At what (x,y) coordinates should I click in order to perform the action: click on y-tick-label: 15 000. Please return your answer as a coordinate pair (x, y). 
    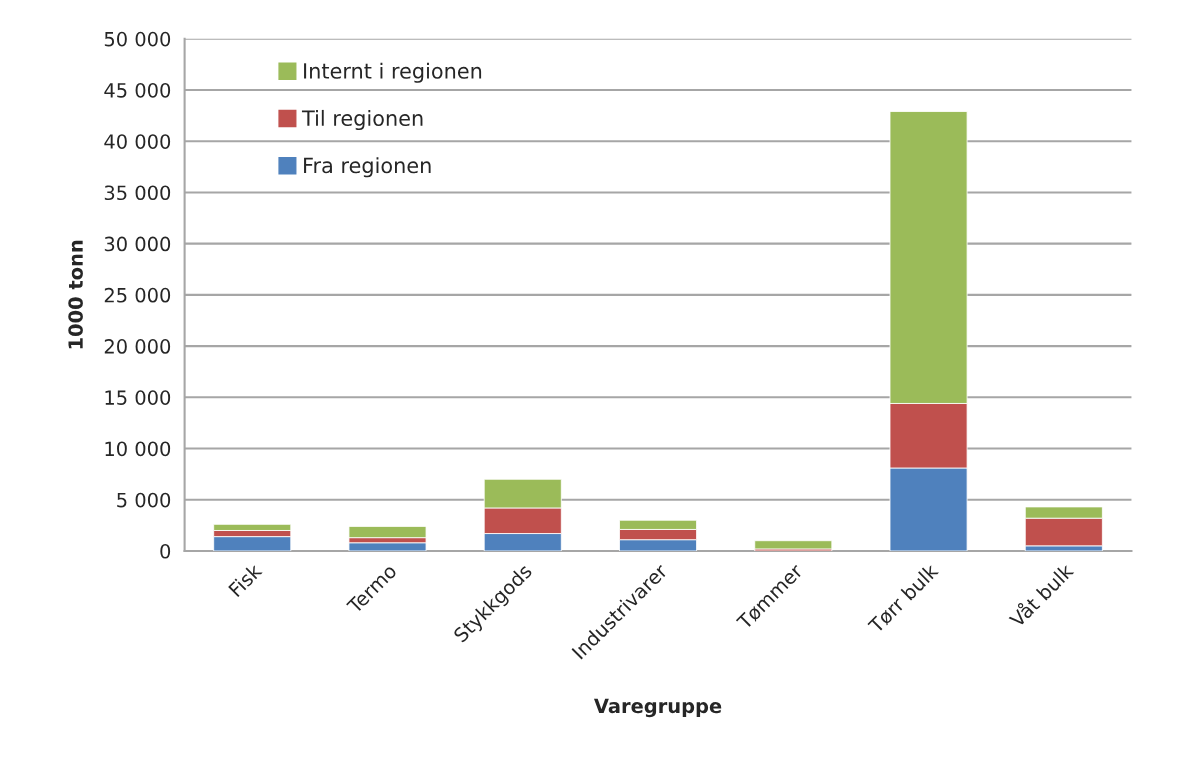
    Looking at the image, I should click on (138, 397).